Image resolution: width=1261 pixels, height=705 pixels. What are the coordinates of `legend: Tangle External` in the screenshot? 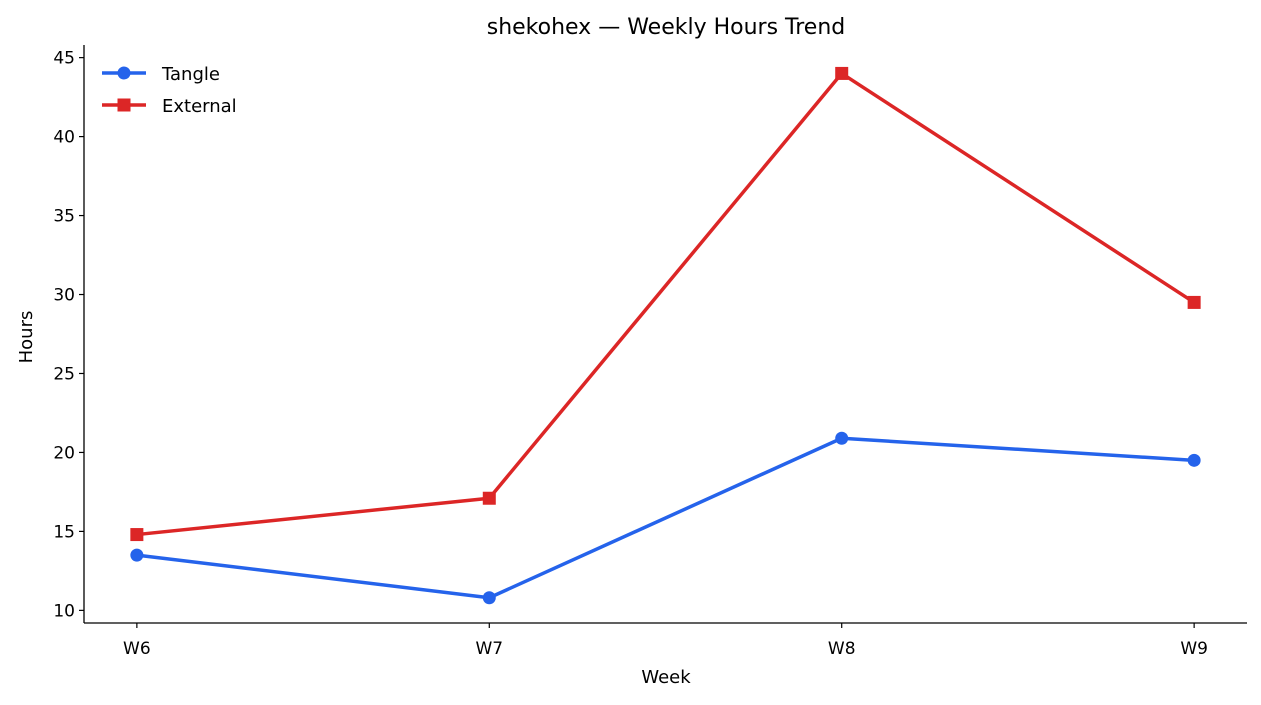 It's located at (169, 90).